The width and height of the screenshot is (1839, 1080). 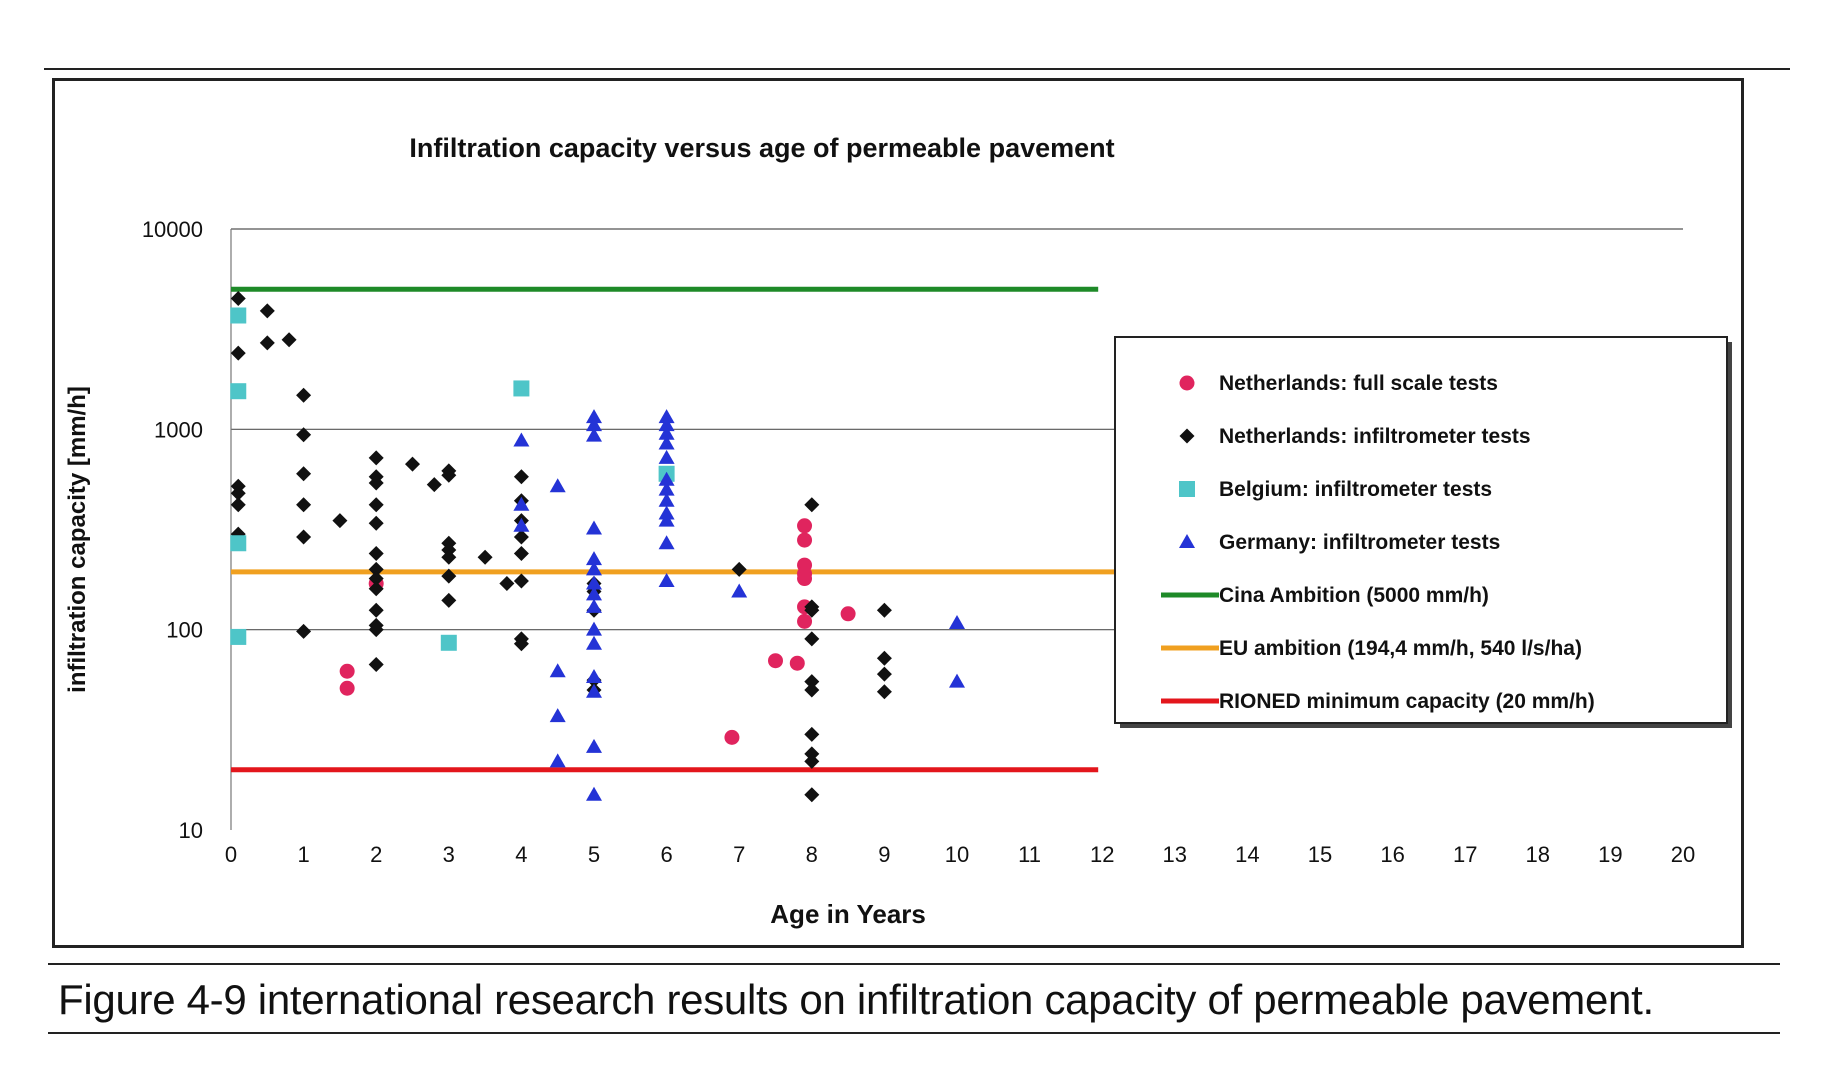 I want to click on legend-marker-circle, so click(x=1187, y=383).